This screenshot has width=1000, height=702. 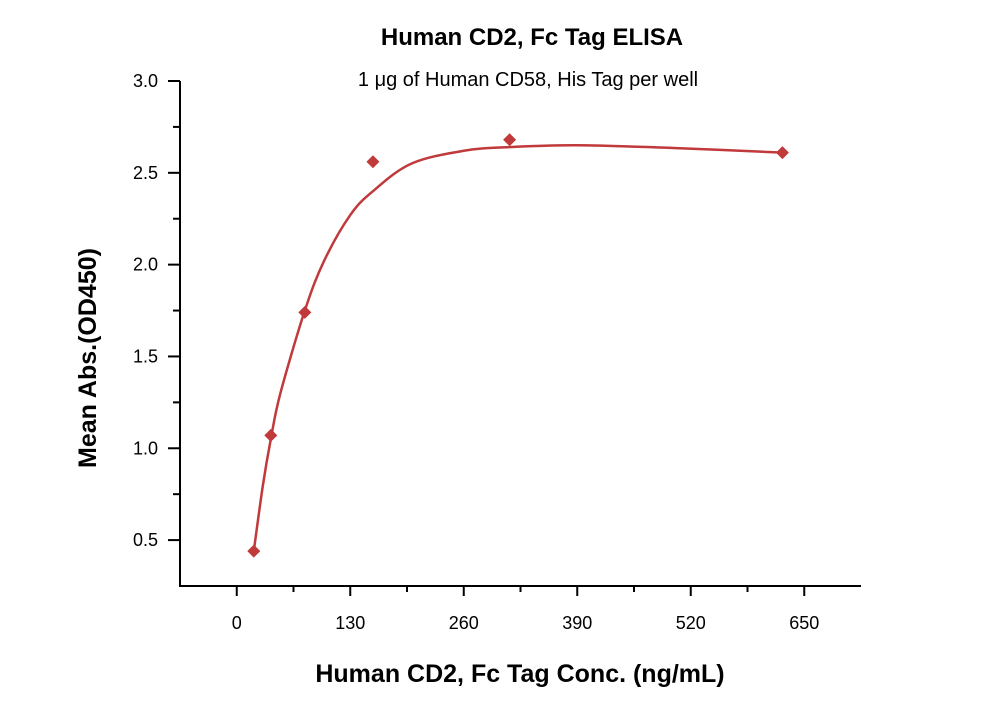 What do you see at coordinates (350, 623) in the screenshot?
I see `x-tick-label: 130` at bounding box center [350, 623].